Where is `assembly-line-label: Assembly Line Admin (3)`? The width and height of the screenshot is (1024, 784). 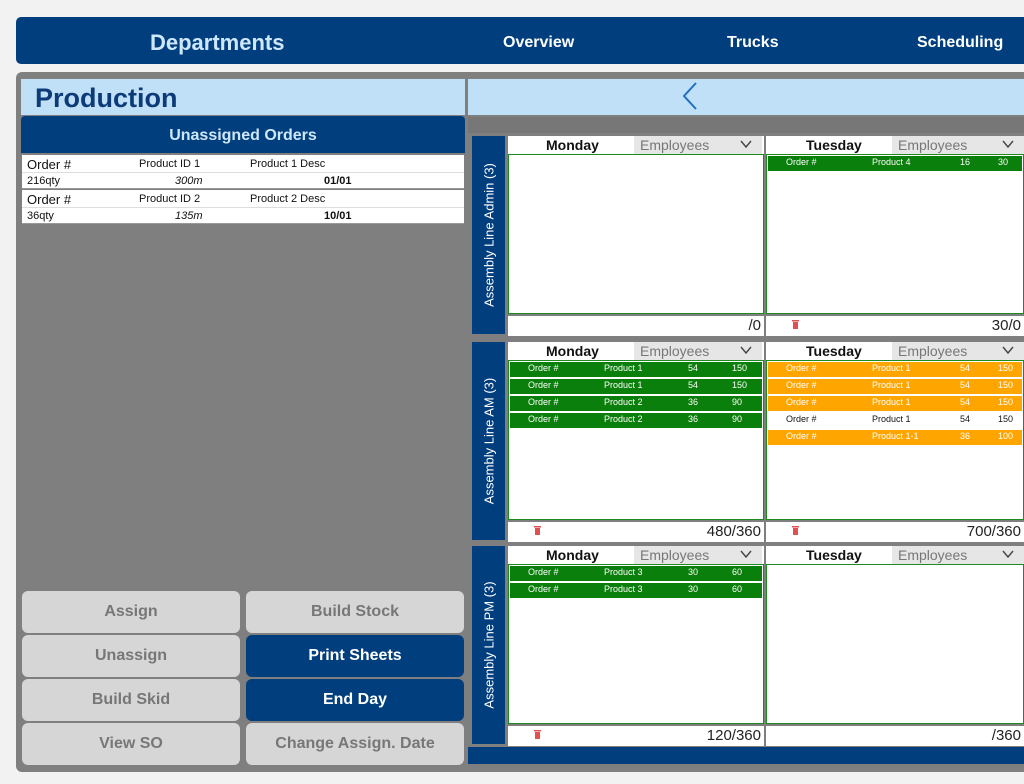
assembly-line-label: Assembly Line Admin (3) is located at coordinates (488, 235).